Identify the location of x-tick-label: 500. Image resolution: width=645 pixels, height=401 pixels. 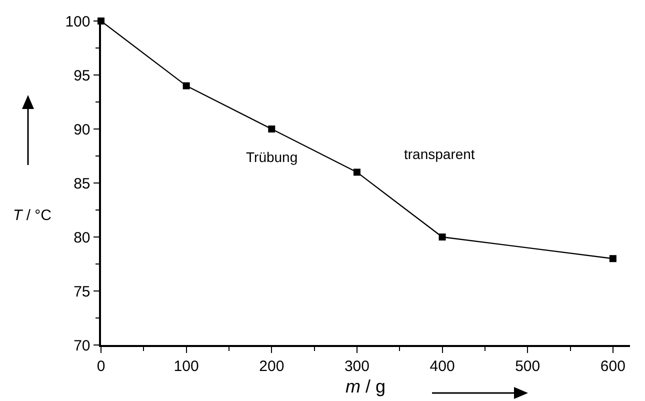
(527, 366).